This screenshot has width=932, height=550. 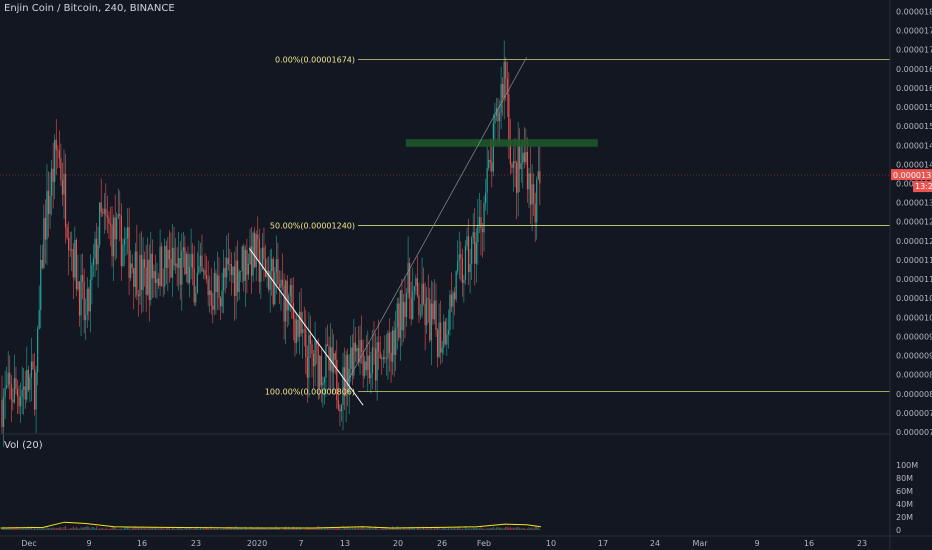 I want to click on price-tick-label: 0.00001100, so click(x=914, y=279).